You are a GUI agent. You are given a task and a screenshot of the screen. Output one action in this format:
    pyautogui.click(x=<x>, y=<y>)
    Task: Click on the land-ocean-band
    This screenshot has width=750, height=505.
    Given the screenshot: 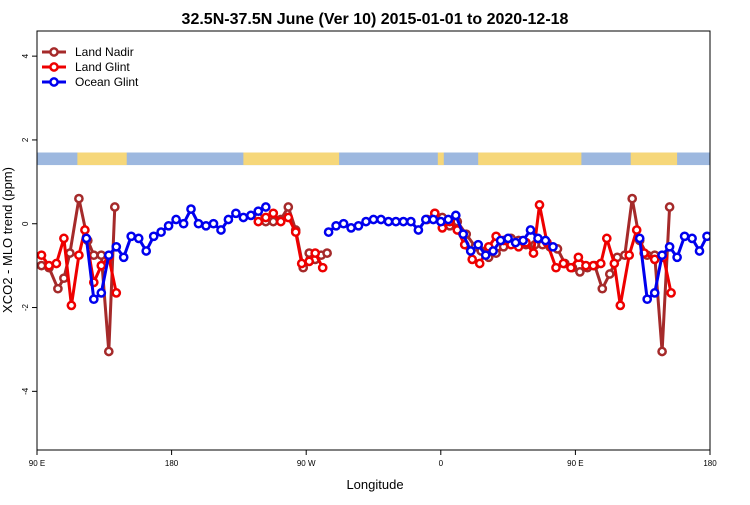 What is the action you would take?
    pyautogui.click(x=373, y=159)
    